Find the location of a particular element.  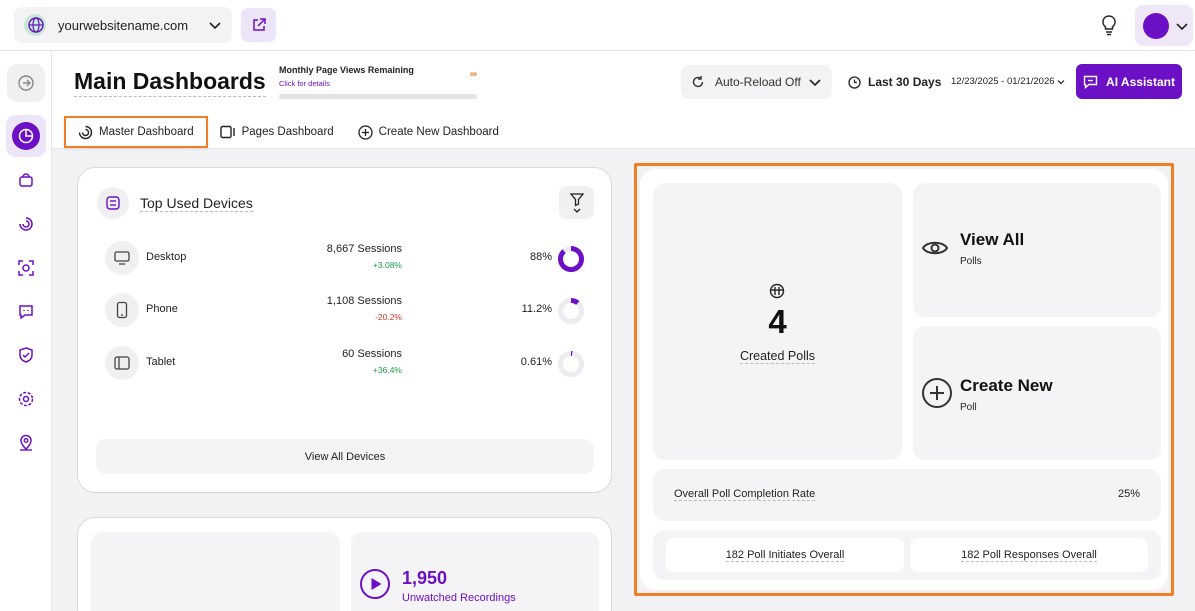

auto-reload-label: Auto-Reload Off is located at coordinates (758, 82).